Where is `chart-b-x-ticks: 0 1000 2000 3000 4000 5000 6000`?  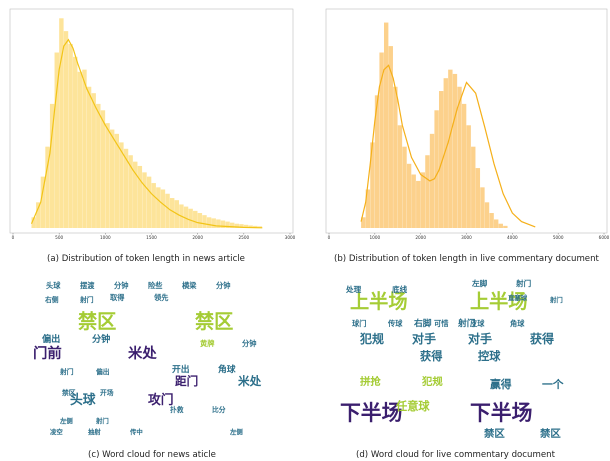 chart-b-x-ticks: 0 1000 2000 3000 4000 5000 6000 is located at coordinates (469, 236).